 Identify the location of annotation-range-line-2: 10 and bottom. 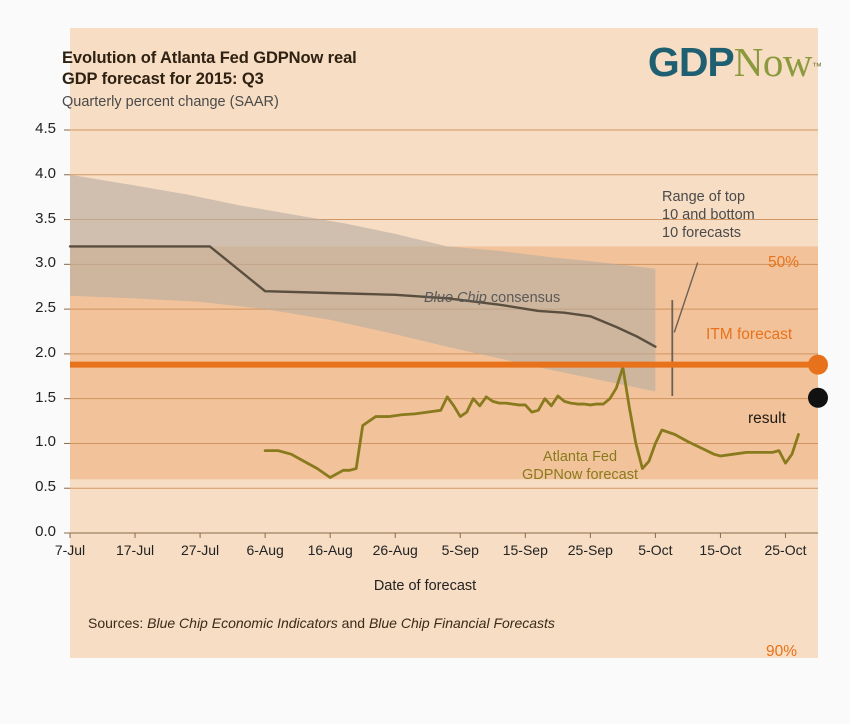
(708, 215).